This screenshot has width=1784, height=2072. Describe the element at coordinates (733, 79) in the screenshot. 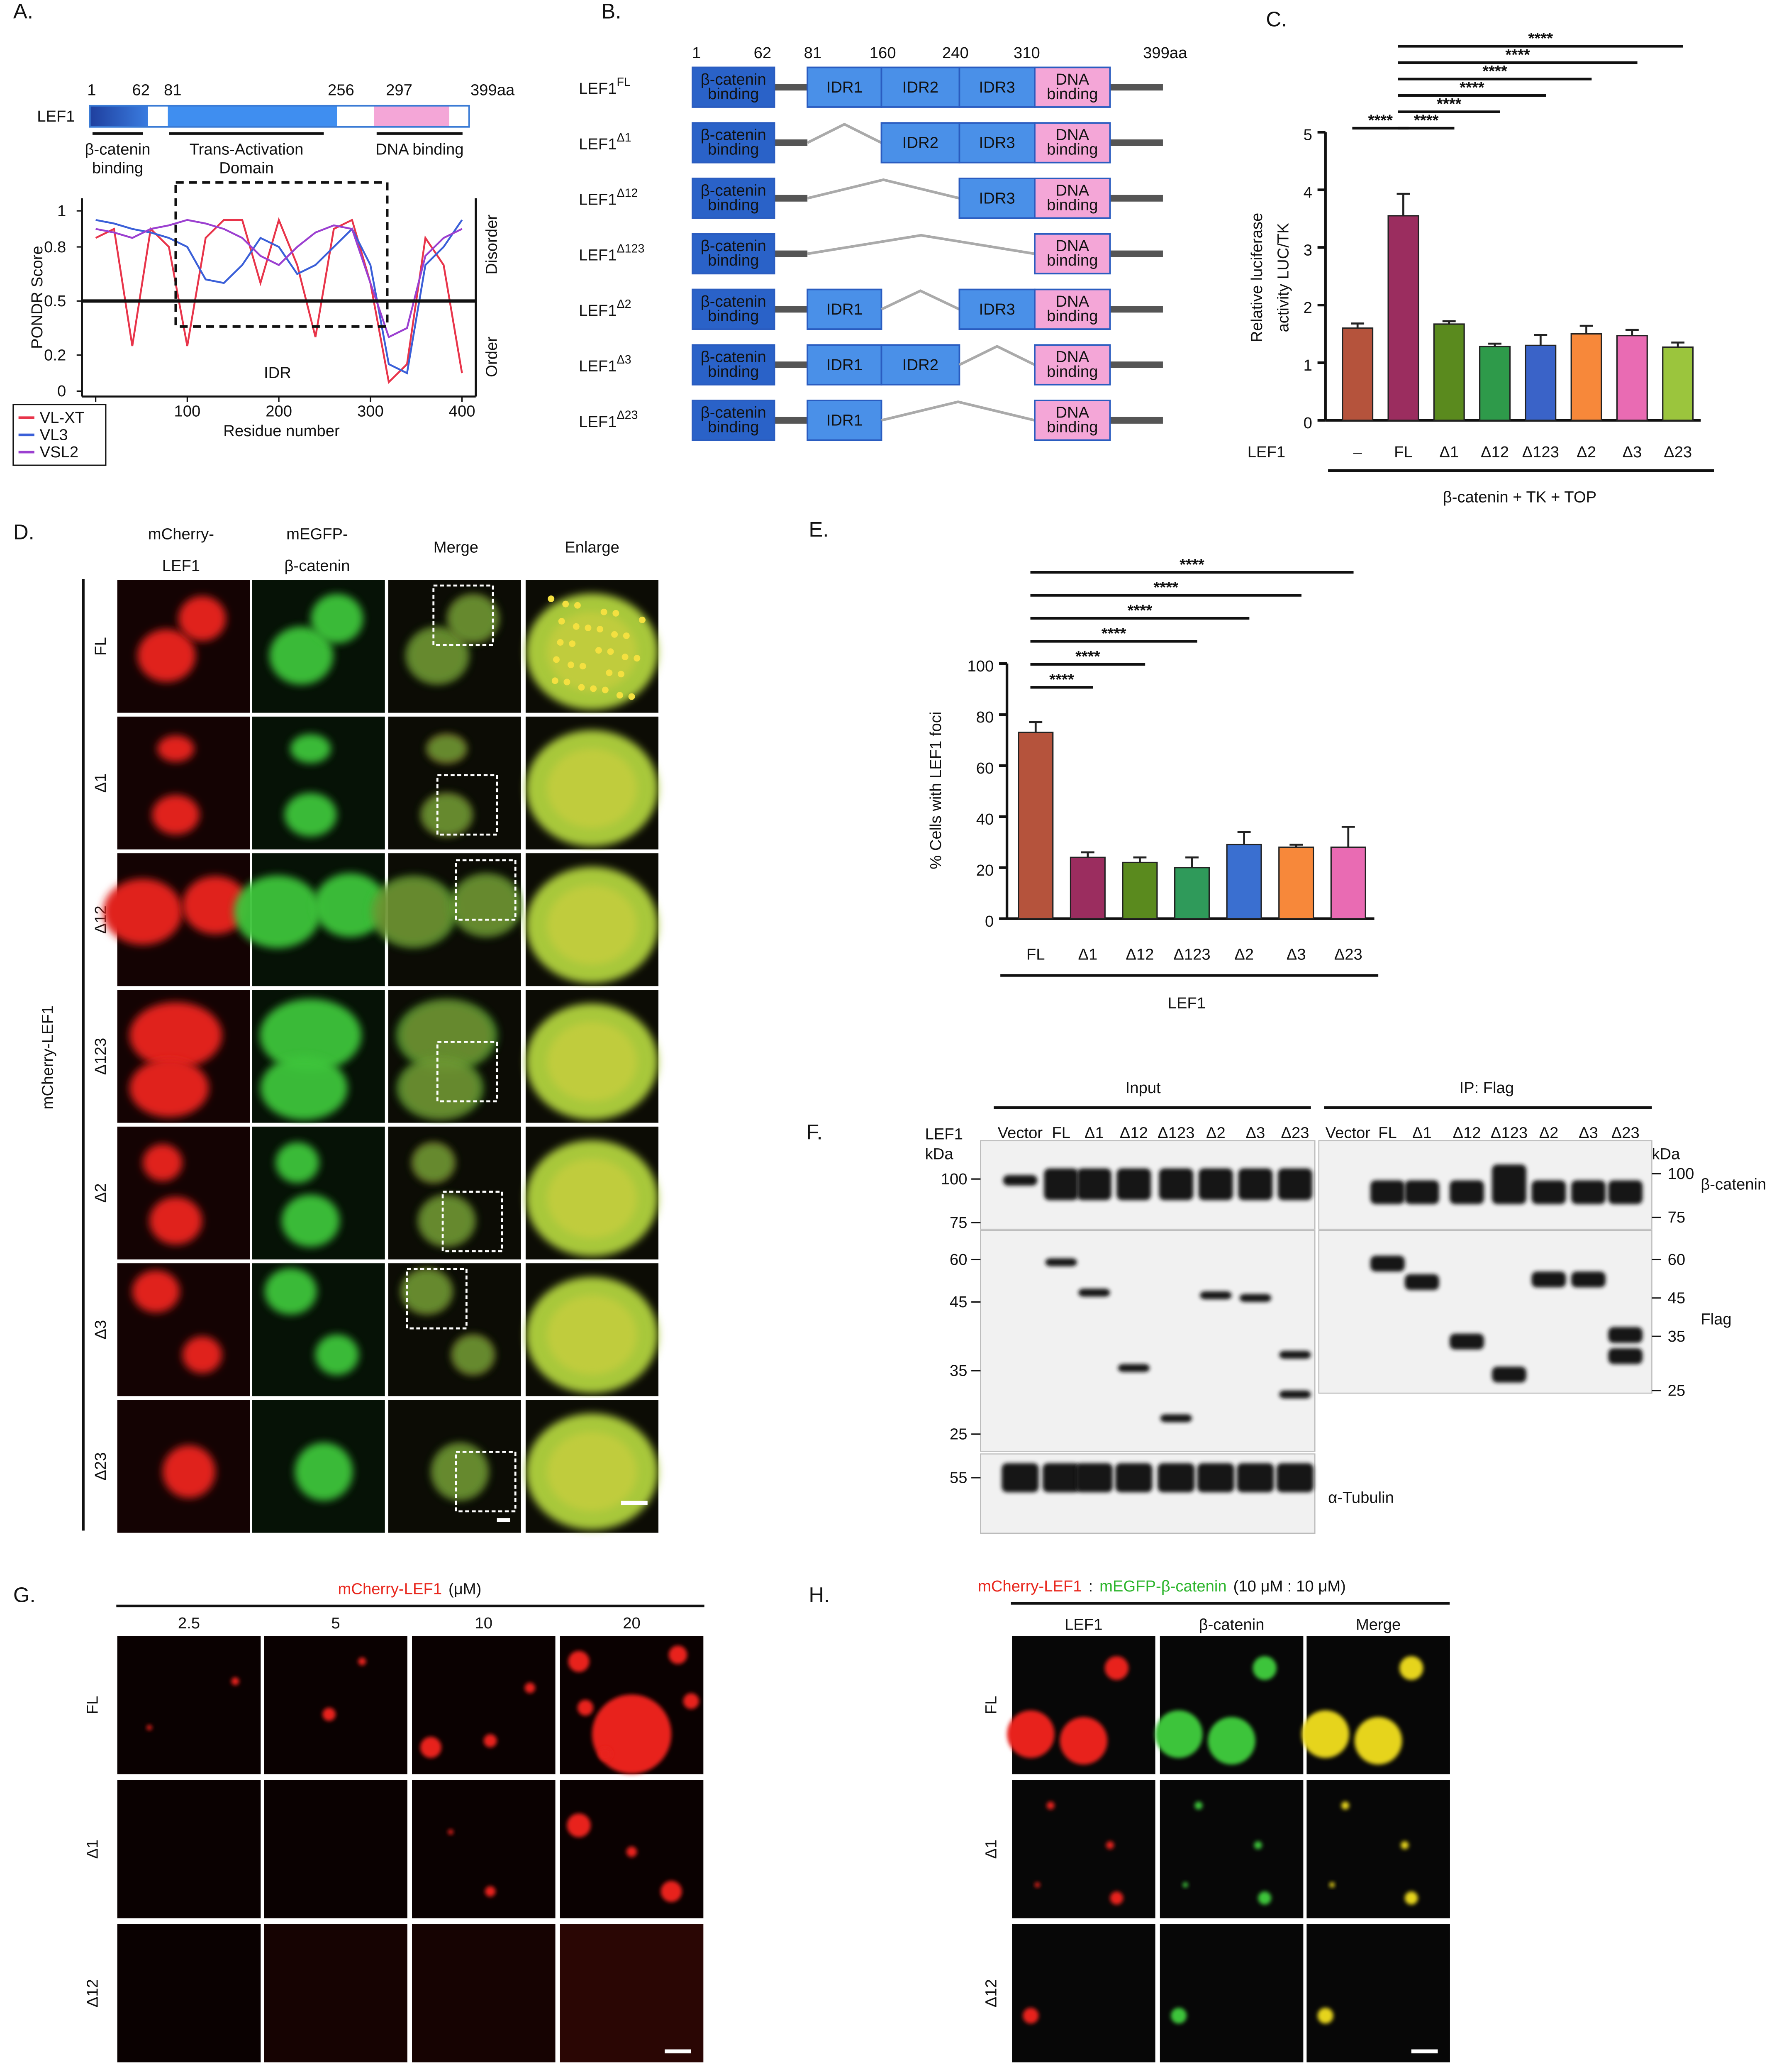

I see `domain-label: β-catenin` at that location.